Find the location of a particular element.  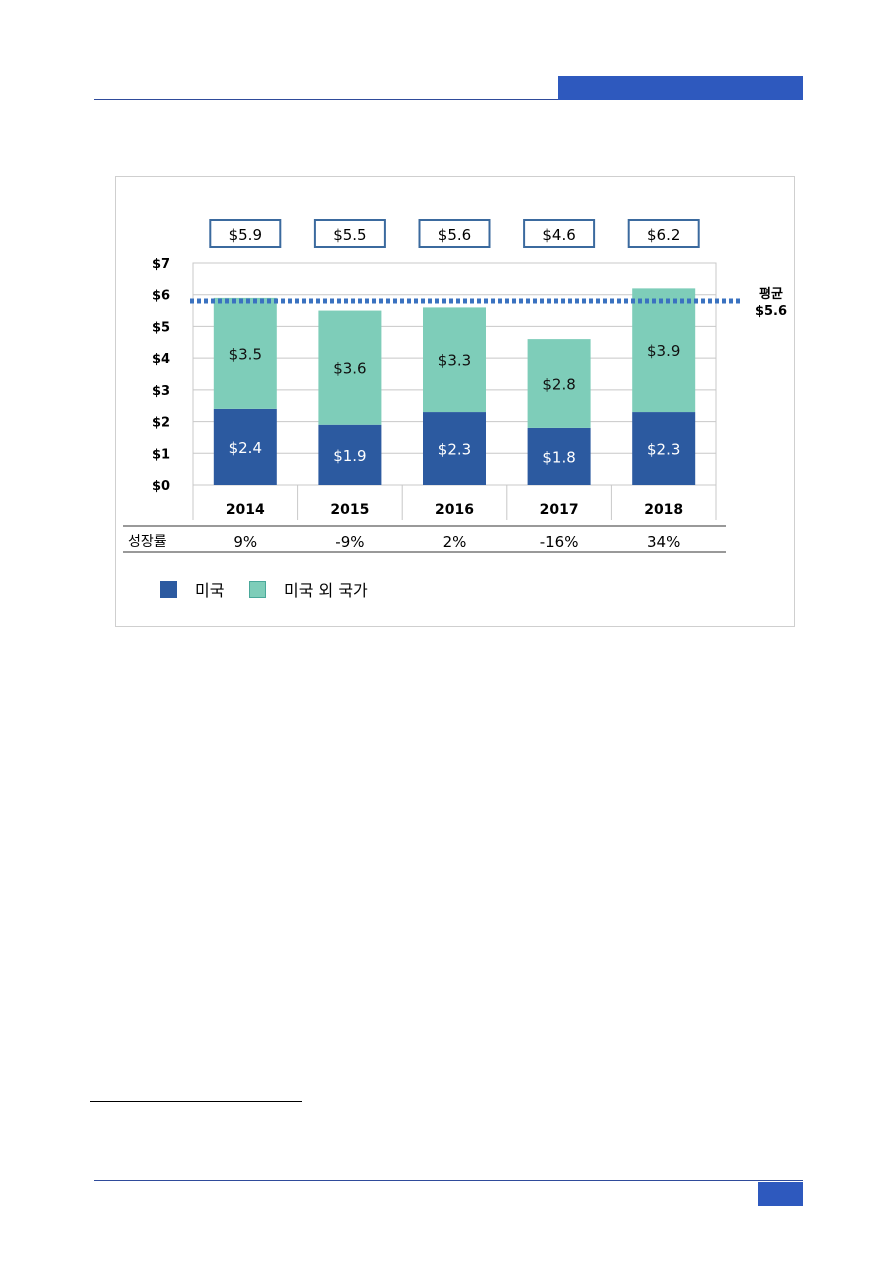

y-tick-label: $0 is located at coordinates (161, 486).